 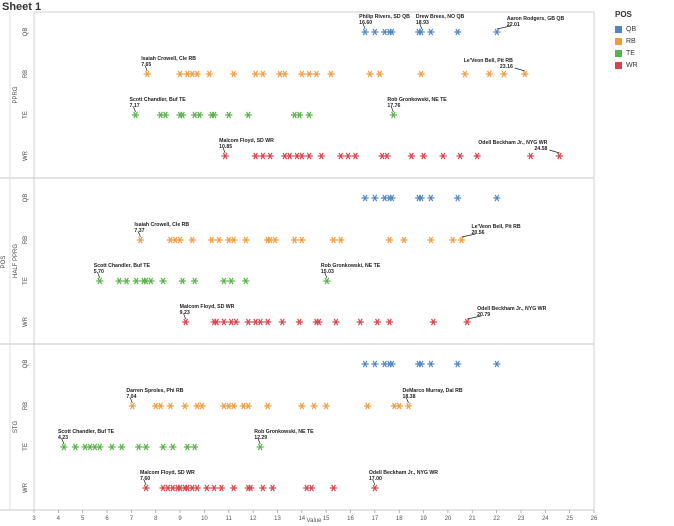 I want to click on annotation-label: DeMarco Murray, Dal RB, so click(x=432, y=391).